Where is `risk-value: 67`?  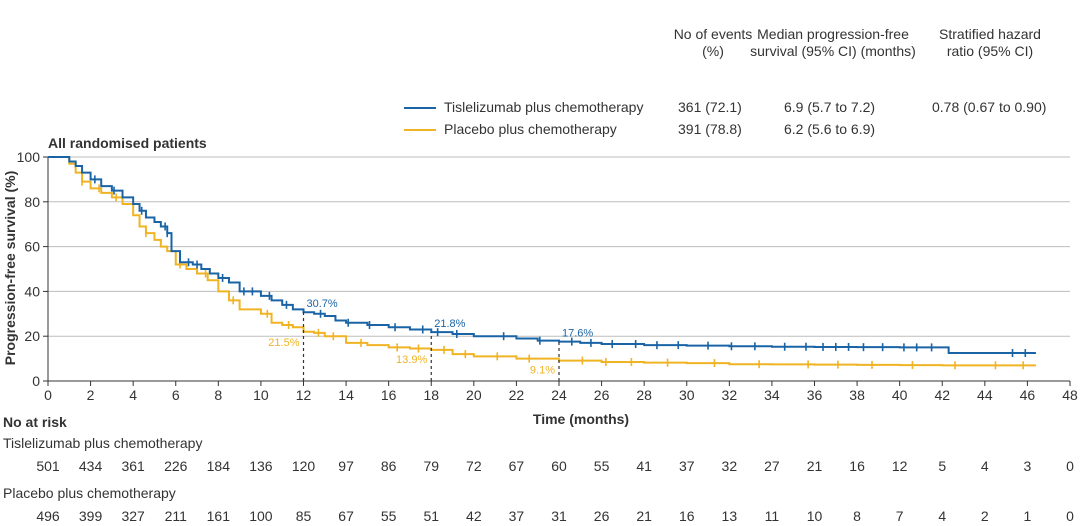
risk-value: 67 is located at coordinates (516, 466).